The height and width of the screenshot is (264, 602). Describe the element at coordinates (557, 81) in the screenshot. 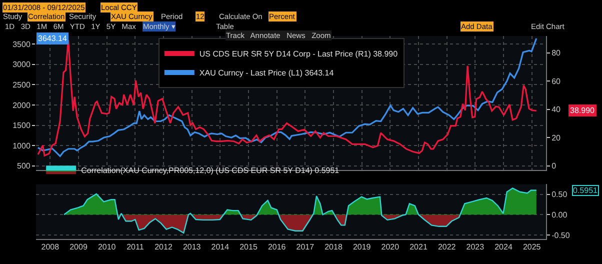

I see `y2-tick-label: 60` at that location.